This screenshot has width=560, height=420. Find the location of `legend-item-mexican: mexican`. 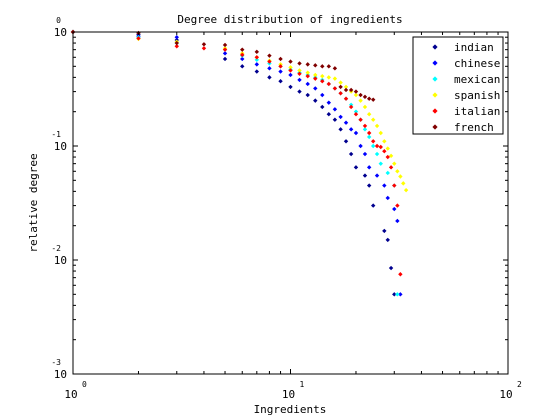

legend-item-mexican: mexican is located at coordinates (466, 79).